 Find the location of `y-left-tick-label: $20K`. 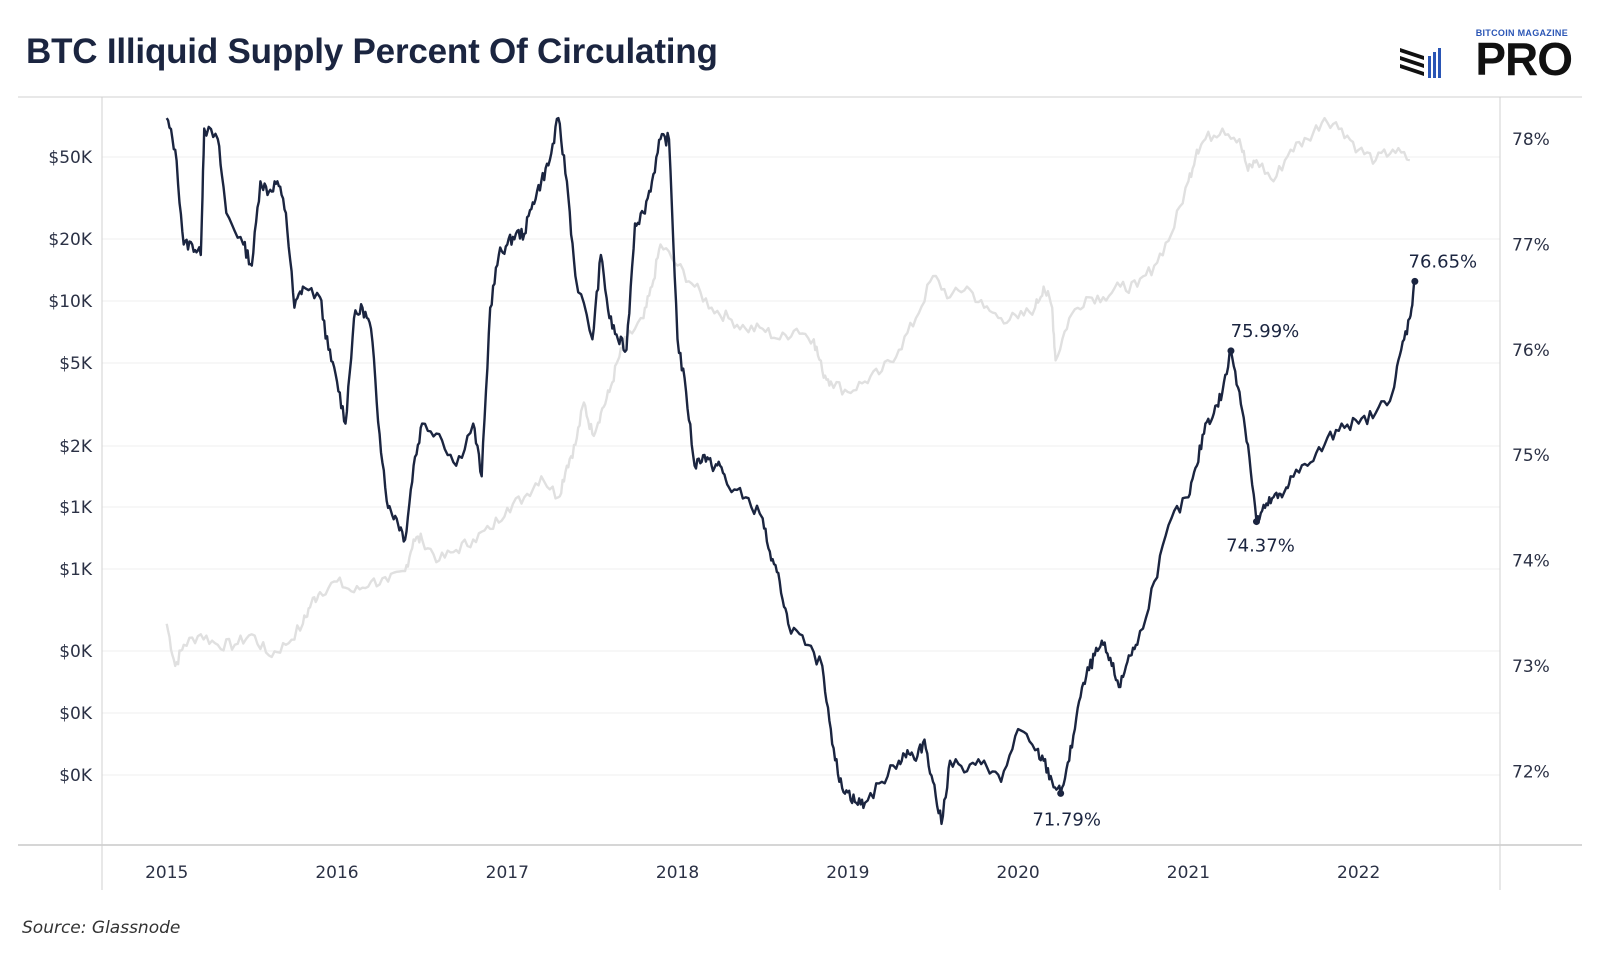

y-left-tick-label: $20K is located at coordinates (70, 240).